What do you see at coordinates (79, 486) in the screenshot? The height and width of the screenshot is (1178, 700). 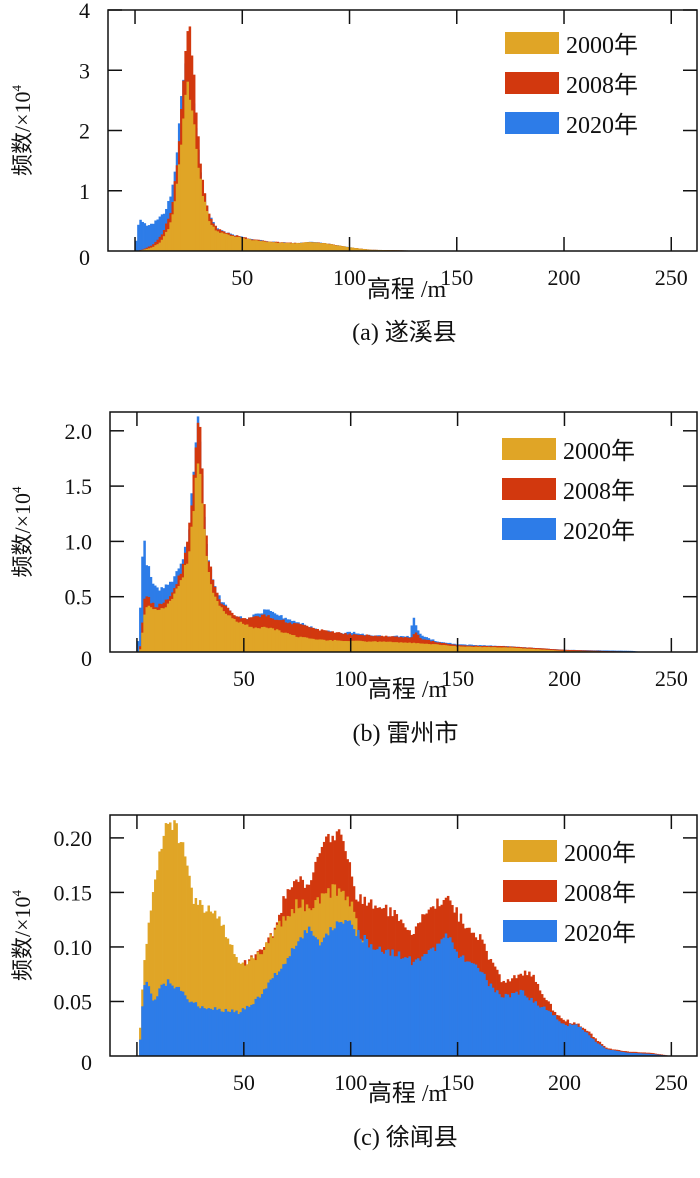 I see `y-tick-label: 1.5` at bounding box center [79, 486].